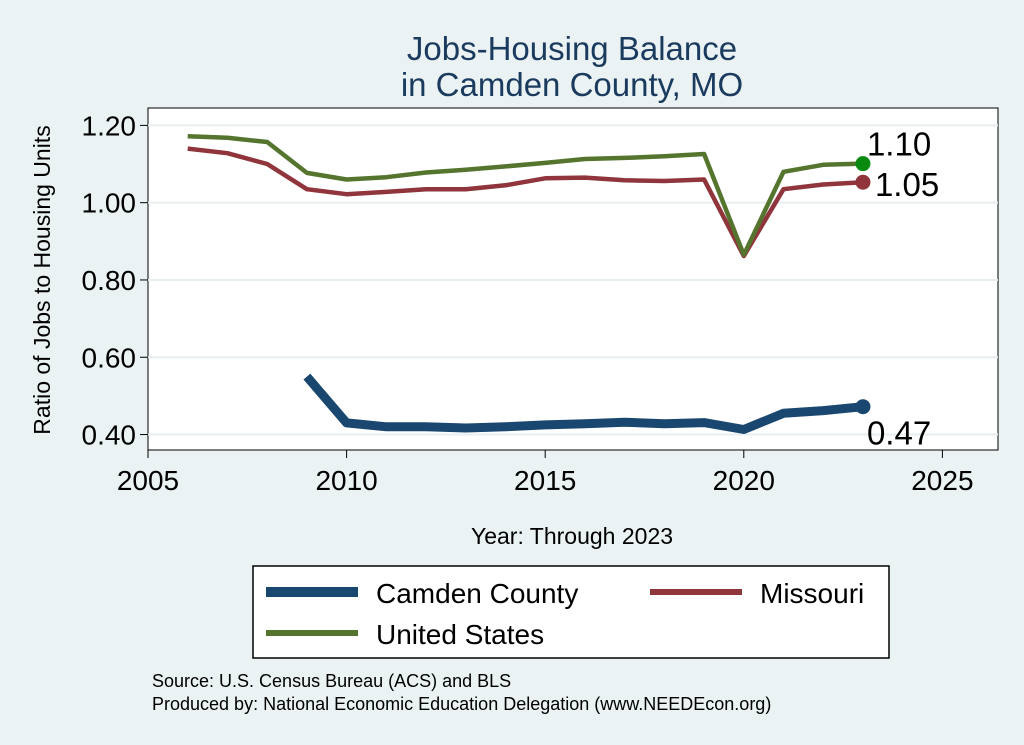 This screenshot has height=745, width=1024. I want to click on x-tick-label: 2025, so click(942, 480).